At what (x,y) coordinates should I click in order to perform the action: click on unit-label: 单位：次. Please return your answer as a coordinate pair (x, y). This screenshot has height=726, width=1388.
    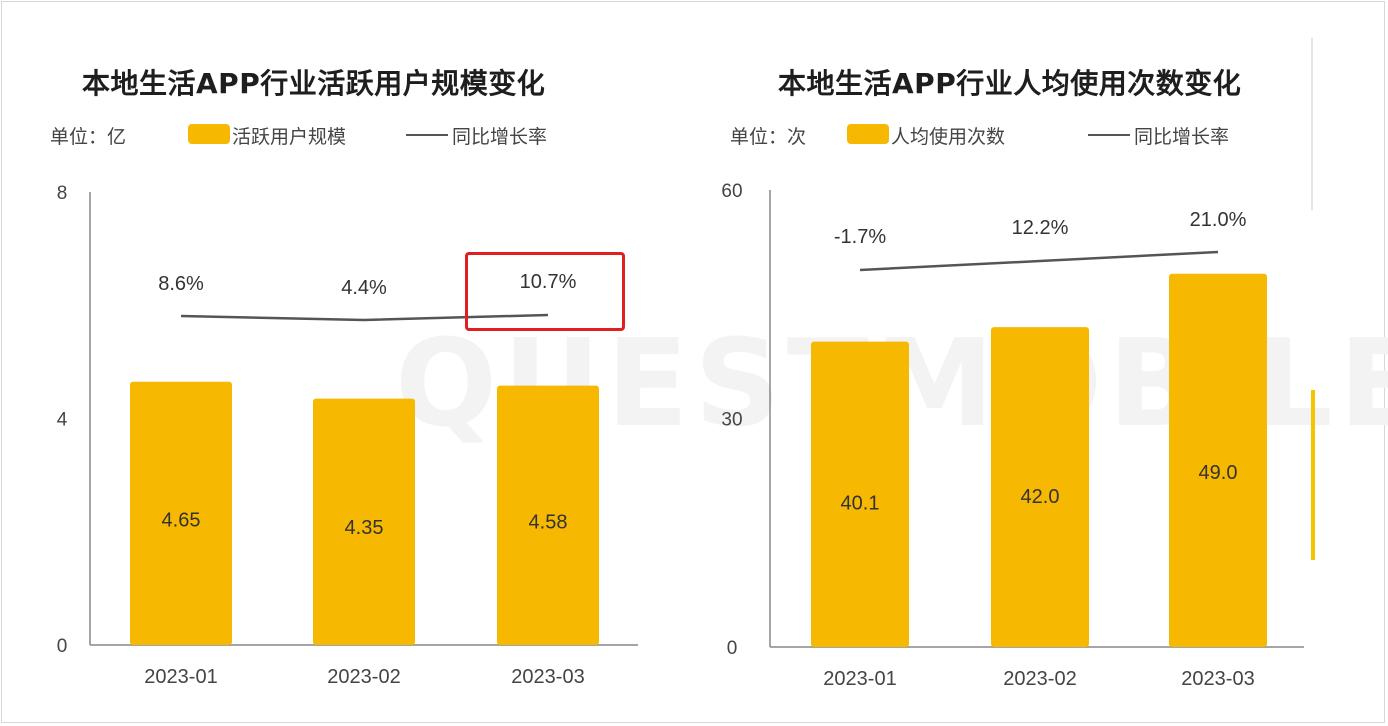
    Looking at the image, I should click on (768, 137).